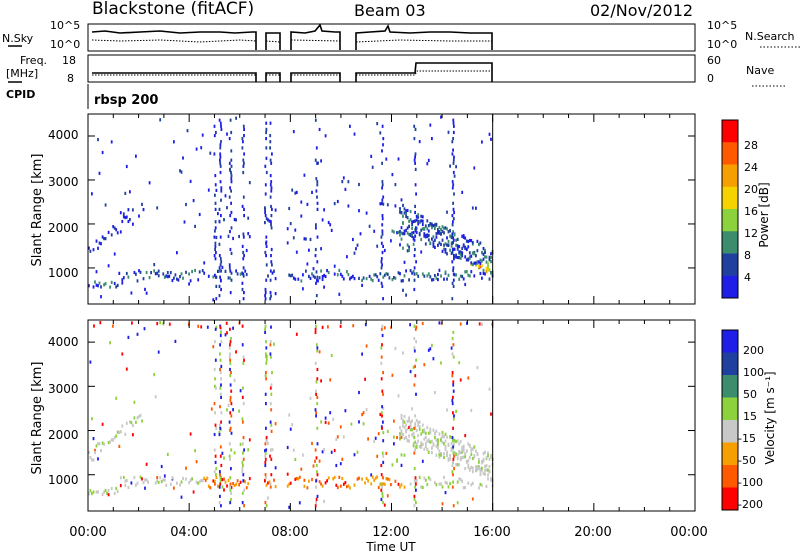 This screenshot has height=554, width=800. What do you see at coordinates (710, 78) in the screenshot?
I see `nave-tick-bottom: 0` at bounding box center [710, 78].